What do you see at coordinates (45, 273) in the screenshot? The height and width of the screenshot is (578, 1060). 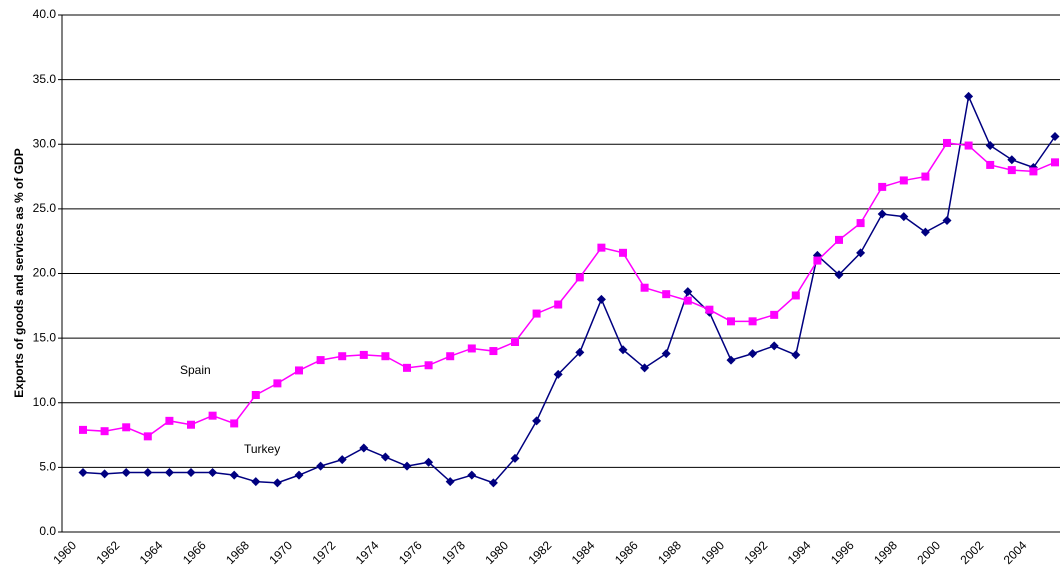 I see `y-tick-label: 20.0` at bounding box center [45, 273].